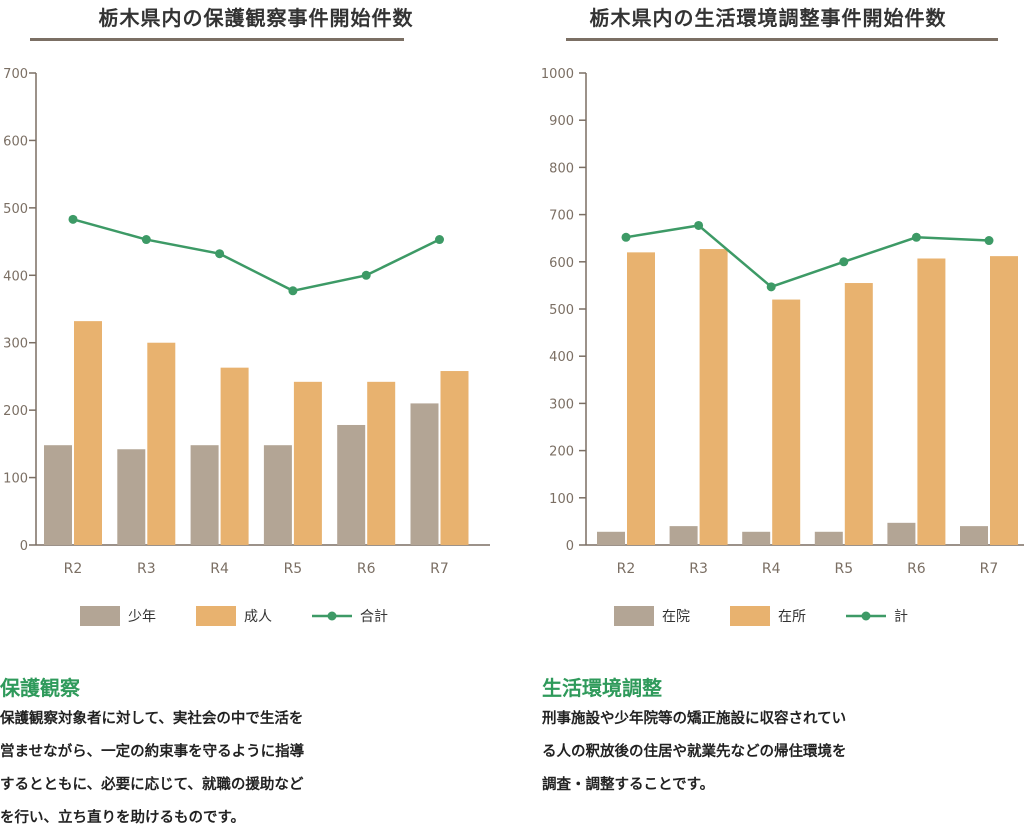 This screenshot has height=835, width=1024. What do you see at coordinates (15, 74) in the screenshot?
I see `left-y-tick-label: 700` at bounding box center [15, 74].